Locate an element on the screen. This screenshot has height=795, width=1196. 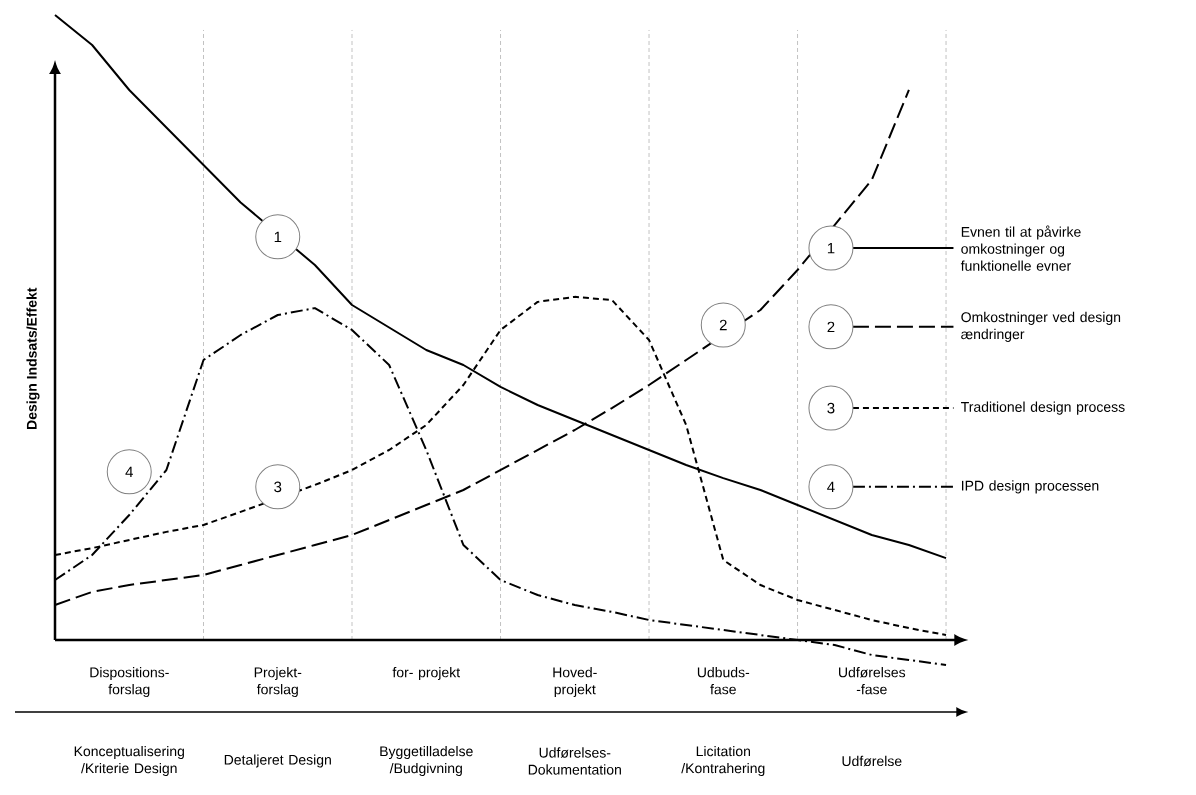
text: 2 is located at coordinates (831, 327).